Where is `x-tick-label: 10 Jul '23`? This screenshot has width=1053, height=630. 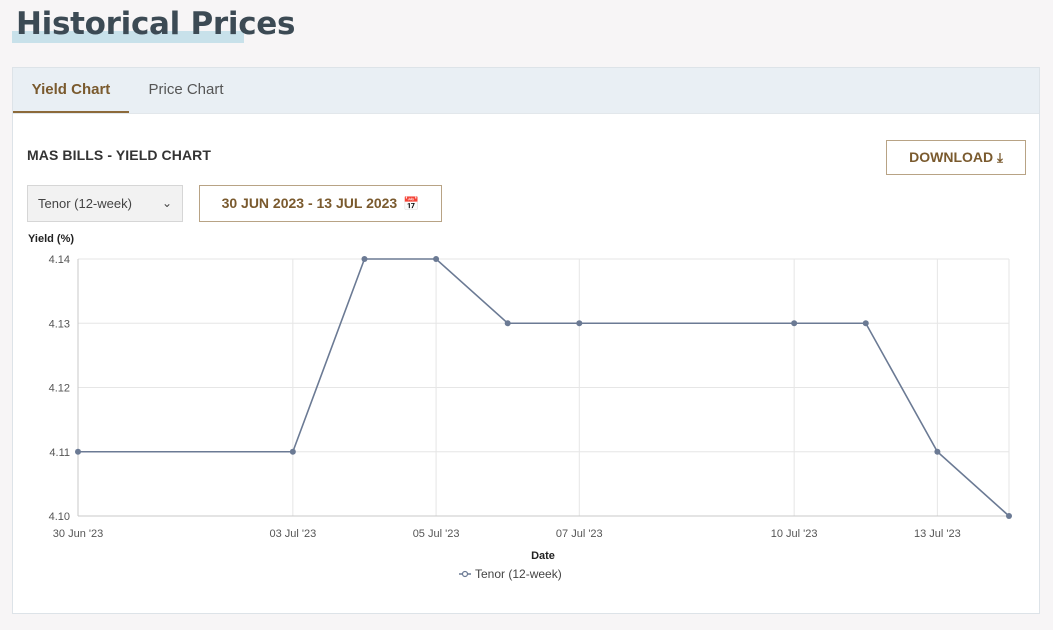
x-tick-label: 10 Jul '23 is located at coordinates (794, 534).